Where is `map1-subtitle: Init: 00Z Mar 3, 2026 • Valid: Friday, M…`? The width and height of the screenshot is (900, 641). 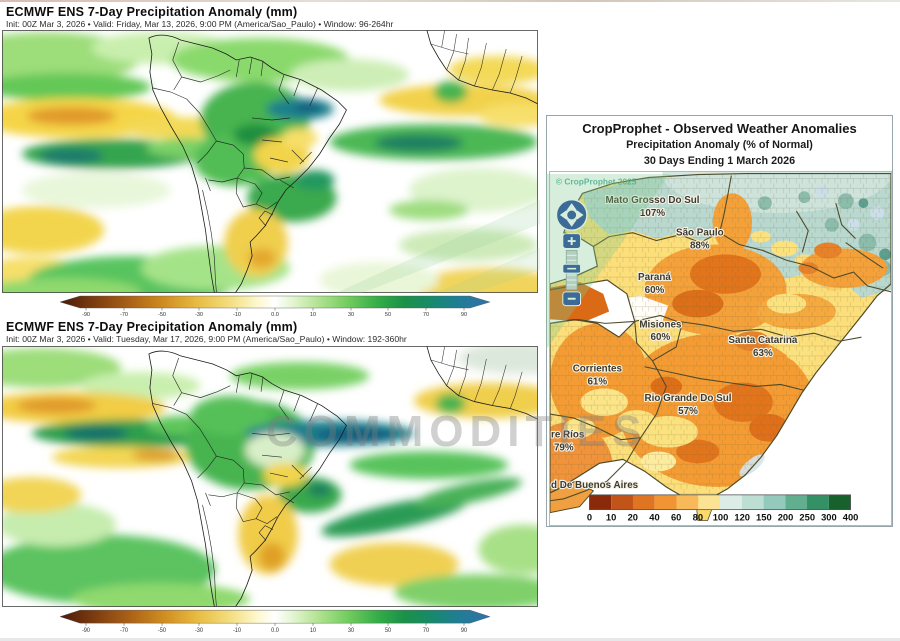 map1-subtitle: Init: 00Z Mar 3, 2026 • Valid: Friday, M… is located at coordinates (200, 24).